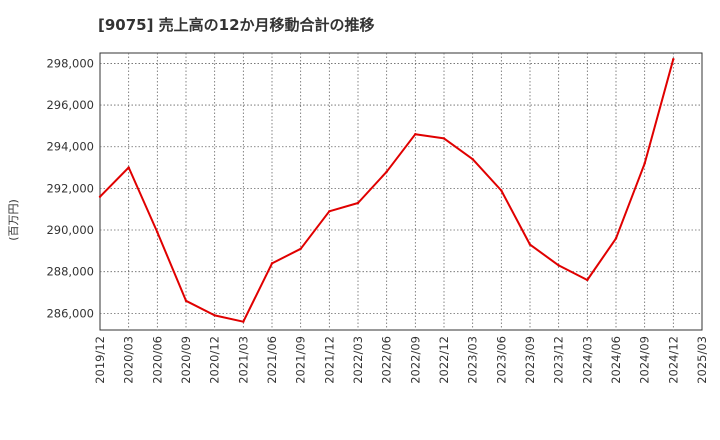 The height and width of the screenshot is (440, 720). I want to click on y-tick-label: 294,000, so click(70, 147).